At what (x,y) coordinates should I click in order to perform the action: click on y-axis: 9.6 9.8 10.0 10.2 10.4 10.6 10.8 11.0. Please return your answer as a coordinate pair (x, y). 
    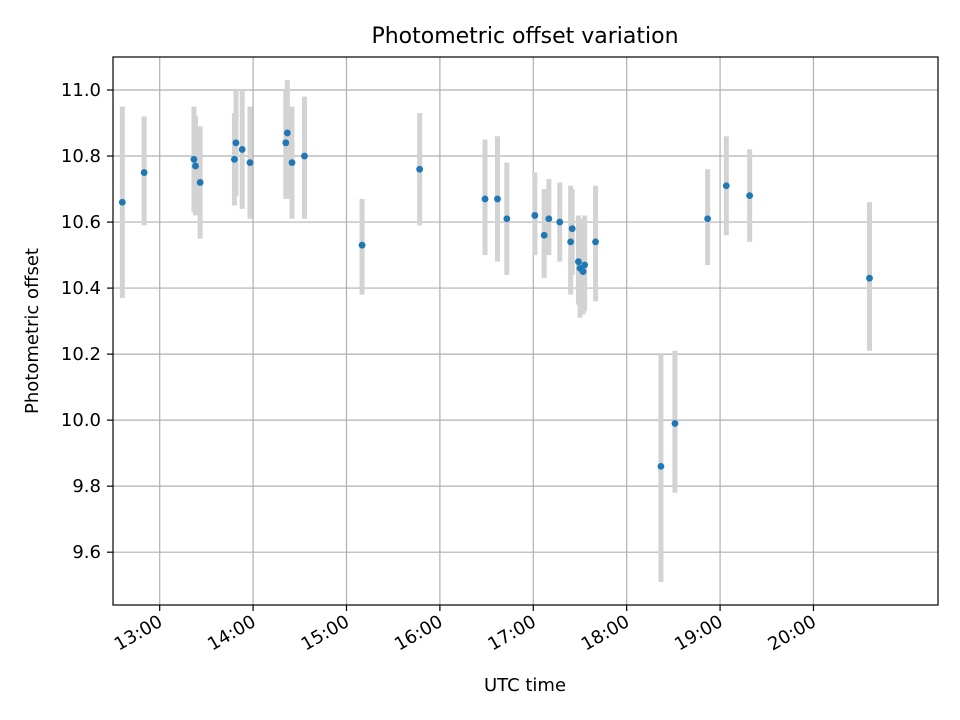
    Looking at the image, I should click on (87, 321).